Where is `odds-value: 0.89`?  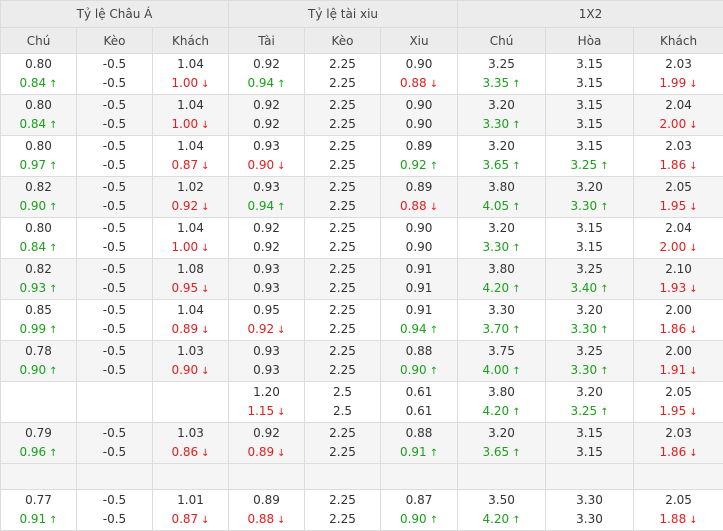
odds-value: 0.89 is located at coordinates (266, 500).